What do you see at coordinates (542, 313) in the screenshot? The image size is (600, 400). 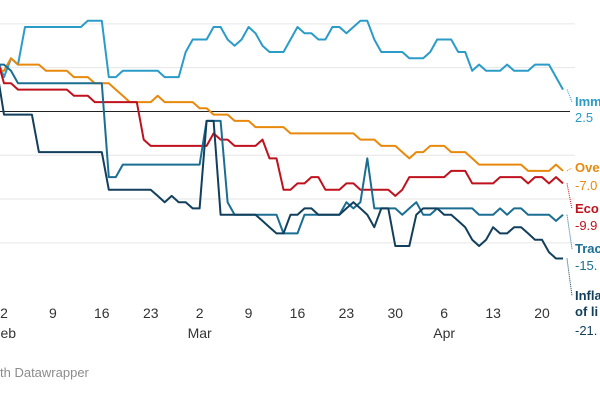 I see `x-tick-label: 20` at bounding box center [542, 313].